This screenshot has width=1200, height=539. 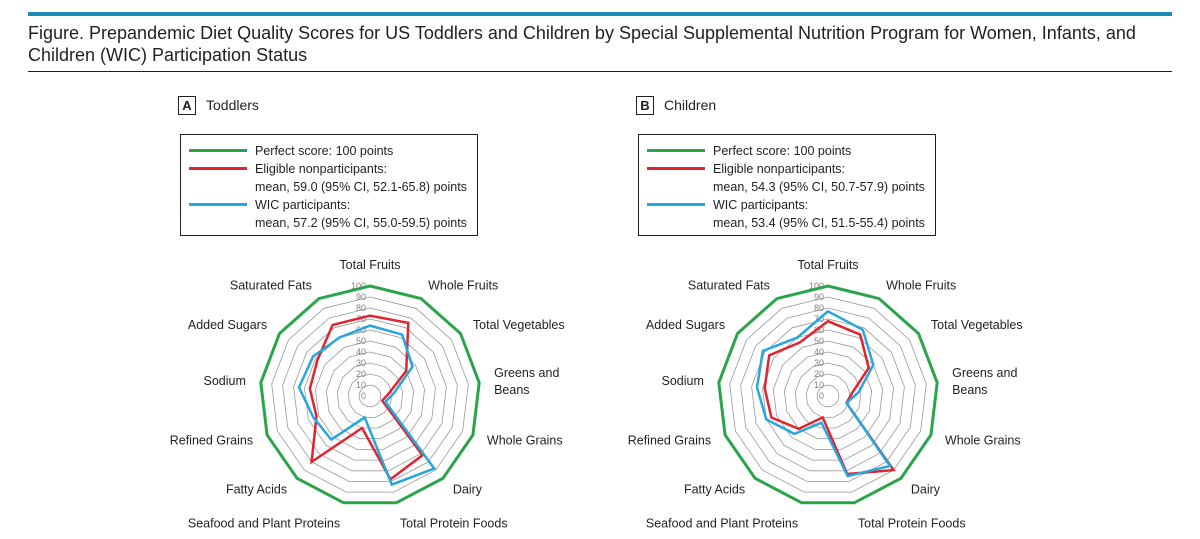 What do you see at coordinates (600, 14) in the screenshot?
I see `top-accent-rule` at bounding box center [600, 14].